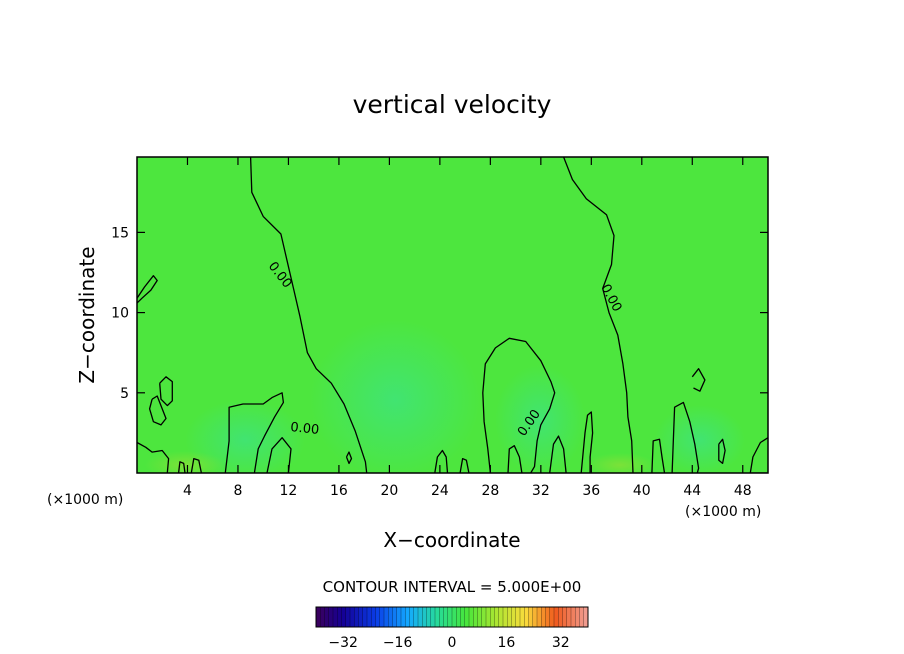  Describe the element at coordinates (452, 104) in the screenshot. I see `chart-title: vertical velocity` at that location.